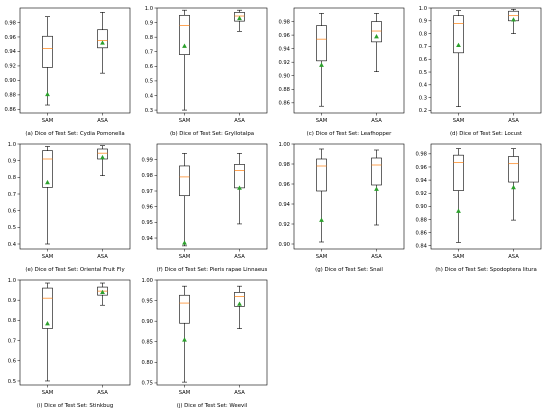 The image size is (550, 412). What do you see at coordinates (212, 134) in the screenshot?
I see `chart-caption: (b) Dice of Test Set: Gryllotalpa` at bounding box center [212, 134].